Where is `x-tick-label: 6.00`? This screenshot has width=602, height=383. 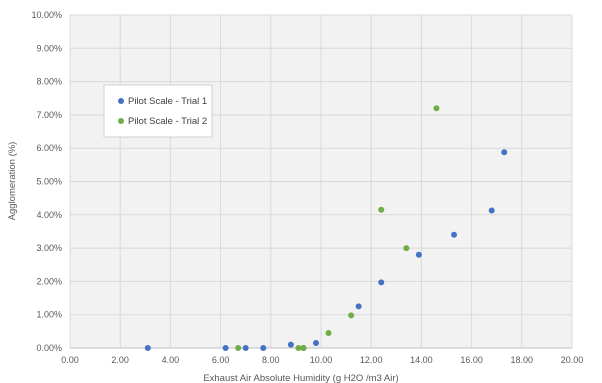 x-tick-label: 6.00 is located at coordinates (221, 360).